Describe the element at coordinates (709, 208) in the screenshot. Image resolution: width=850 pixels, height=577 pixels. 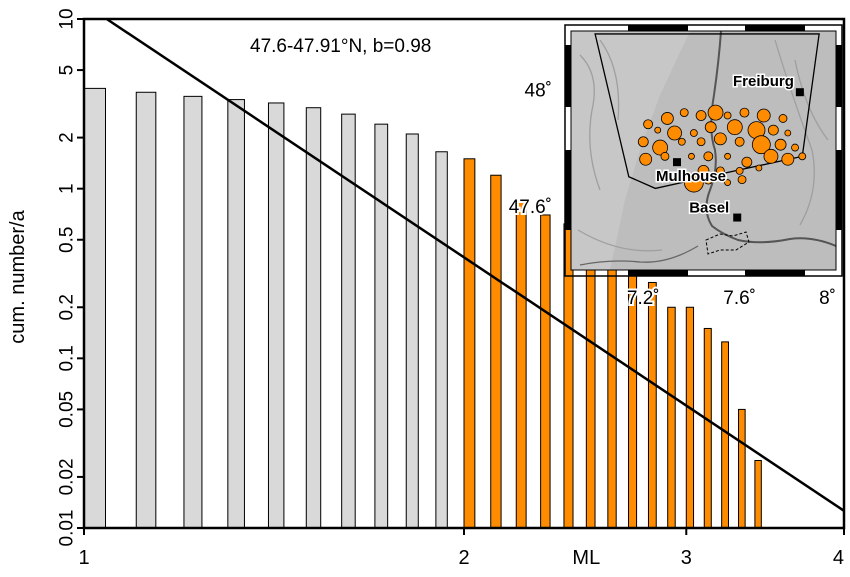
I see `city-label: Basel` at that location.